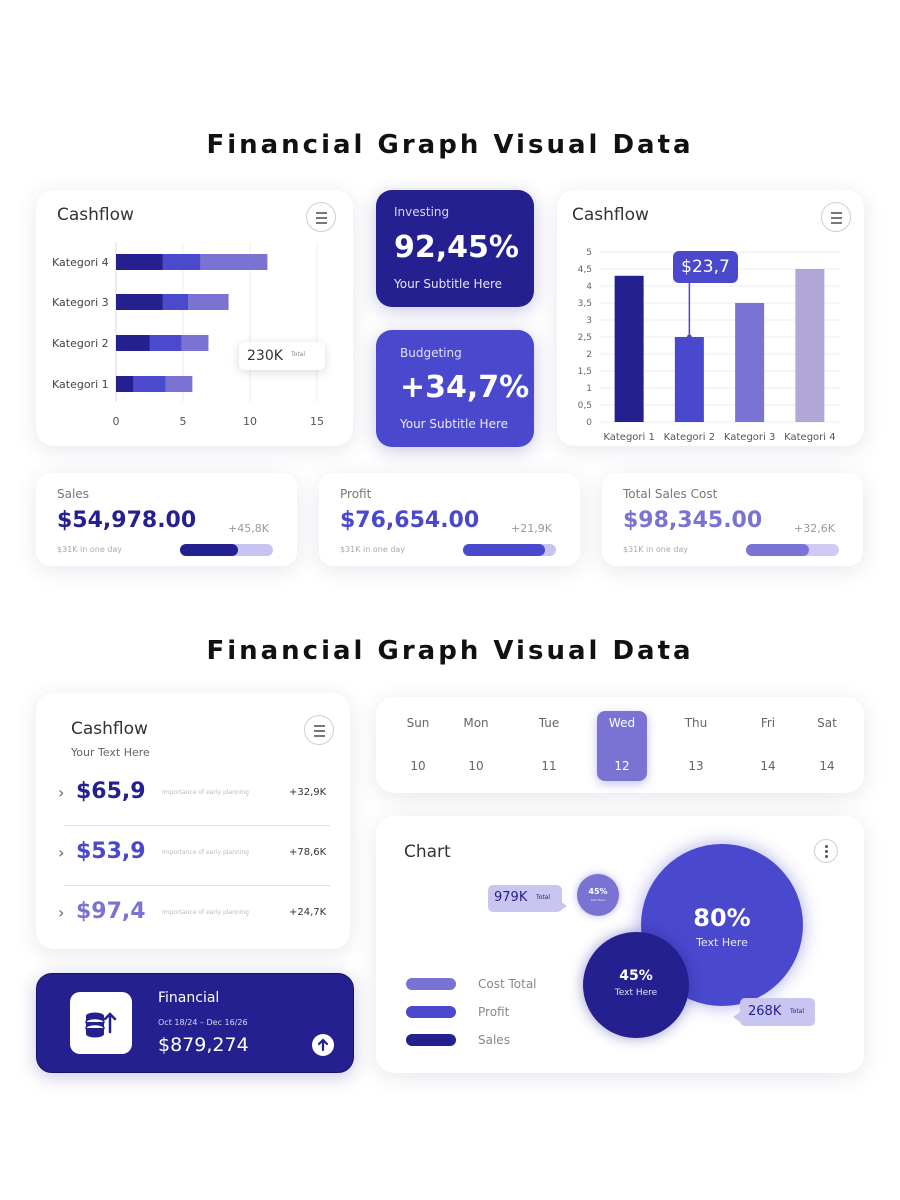  Describe the element at coordinates (531, 528) in the screenshot. I see `stat-delta: +21,9K` at that location.